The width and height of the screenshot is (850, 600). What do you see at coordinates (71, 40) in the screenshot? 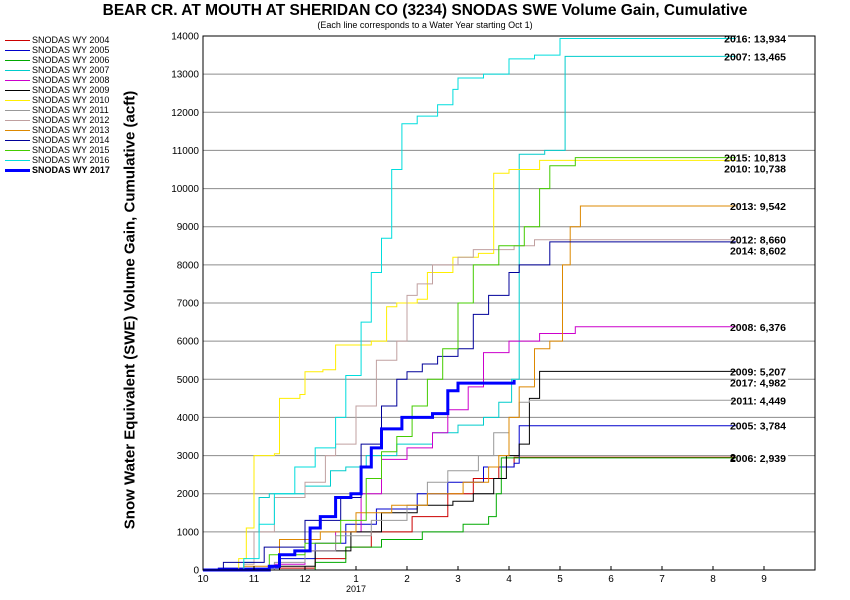
I see `legend-label: SNODAS WY 2004` at bounding box center [71, 40].